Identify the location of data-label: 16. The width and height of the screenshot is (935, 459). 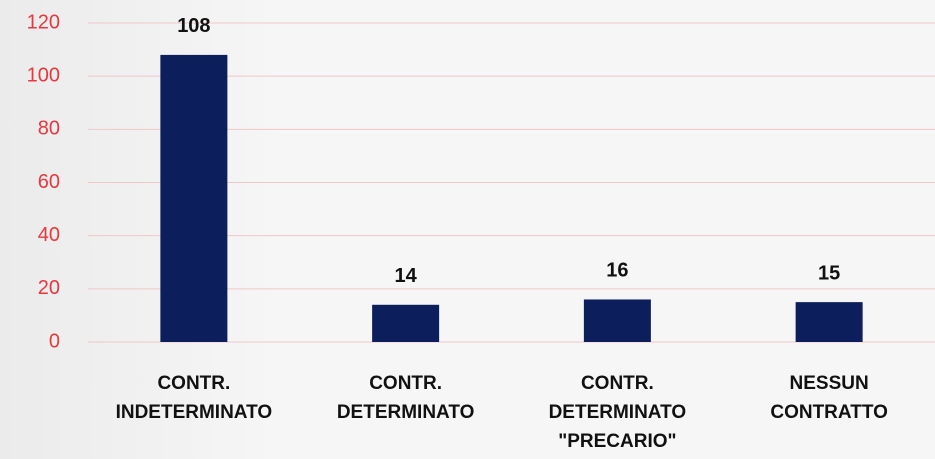
(617, 271).